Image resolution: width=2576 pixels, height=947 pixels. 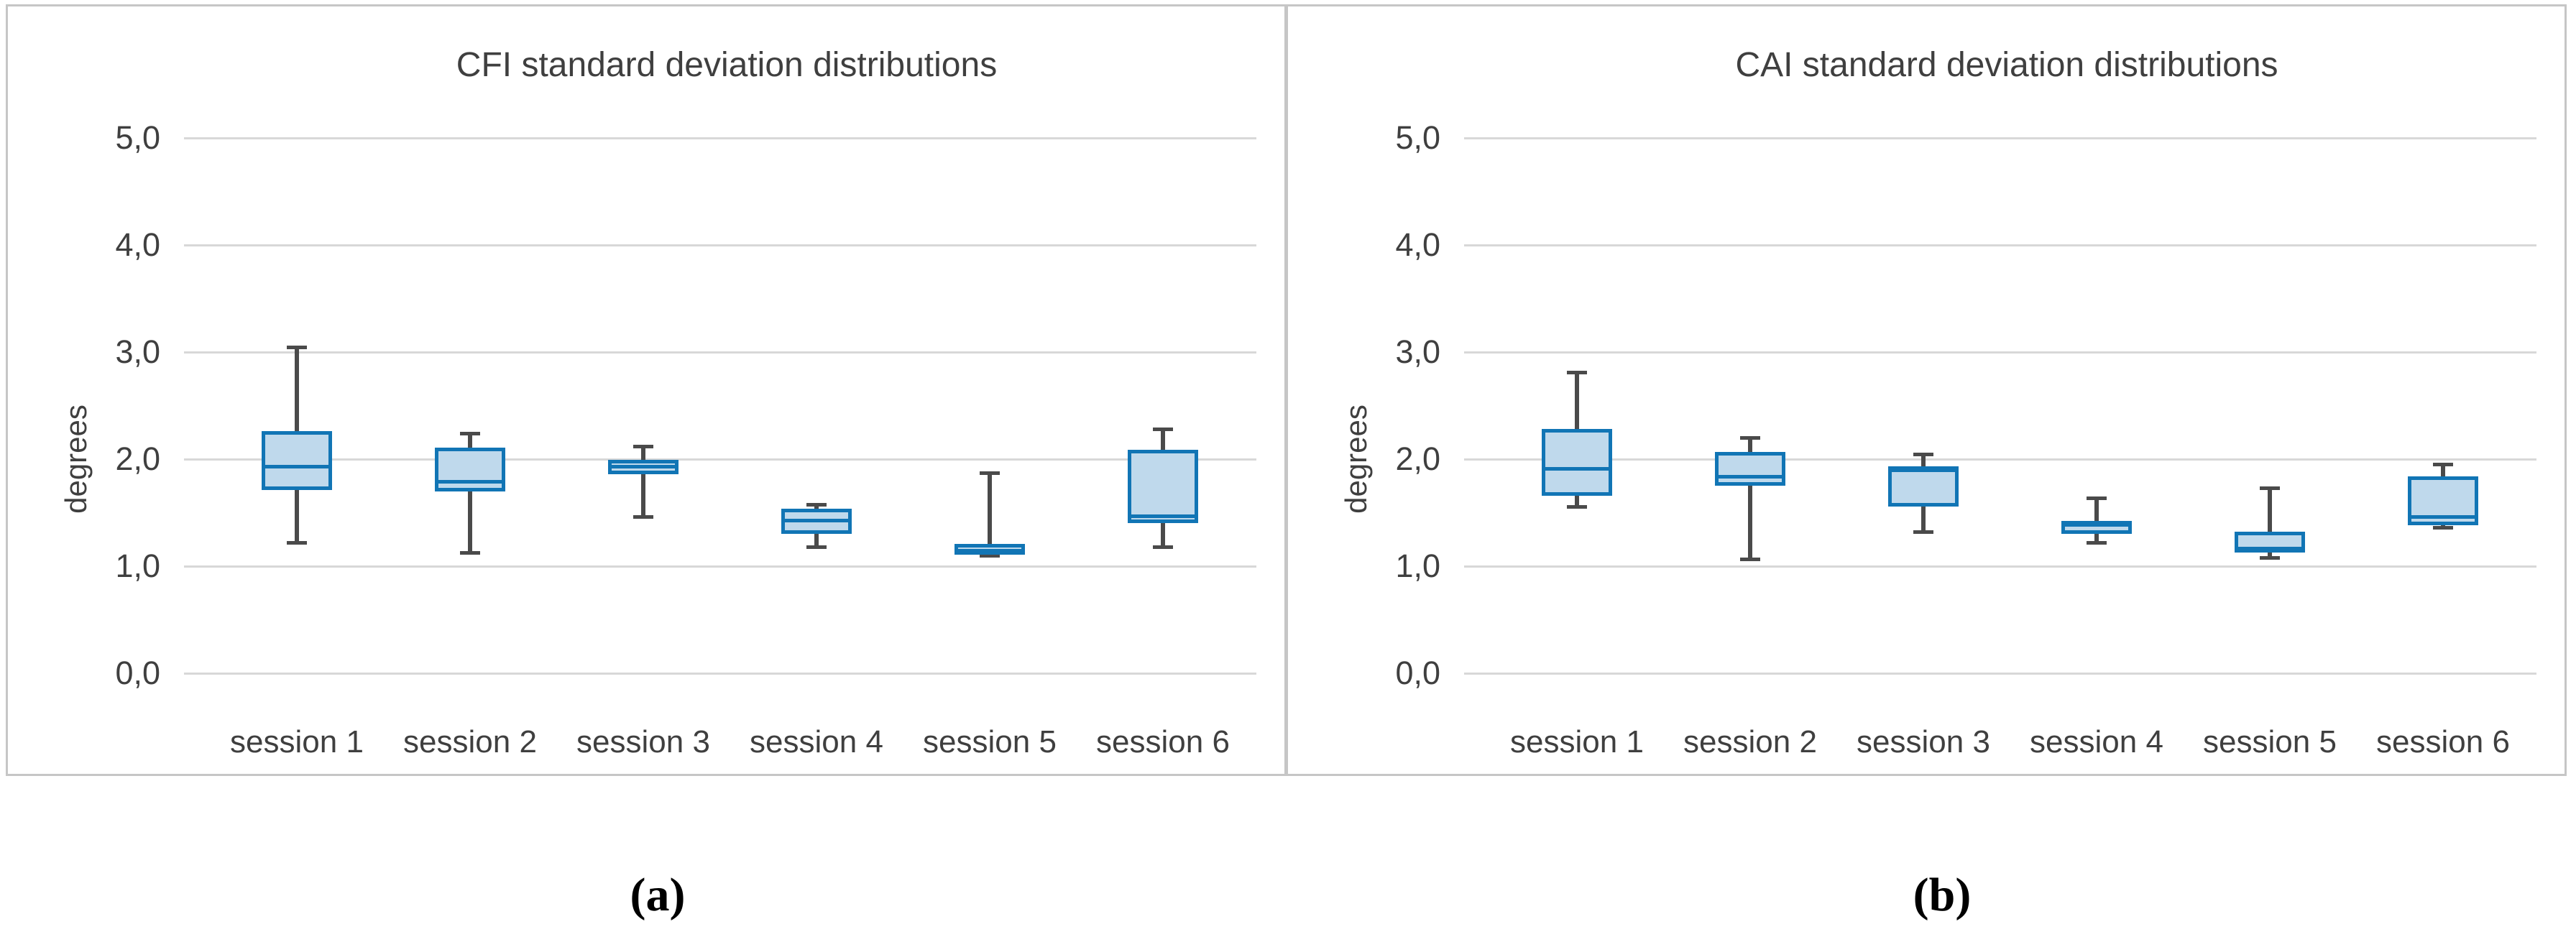 What do you see at coordinates (658, 895) in the screenshot?
I see `subfigure-label-a: (a)` at bounding box center [658, 895].